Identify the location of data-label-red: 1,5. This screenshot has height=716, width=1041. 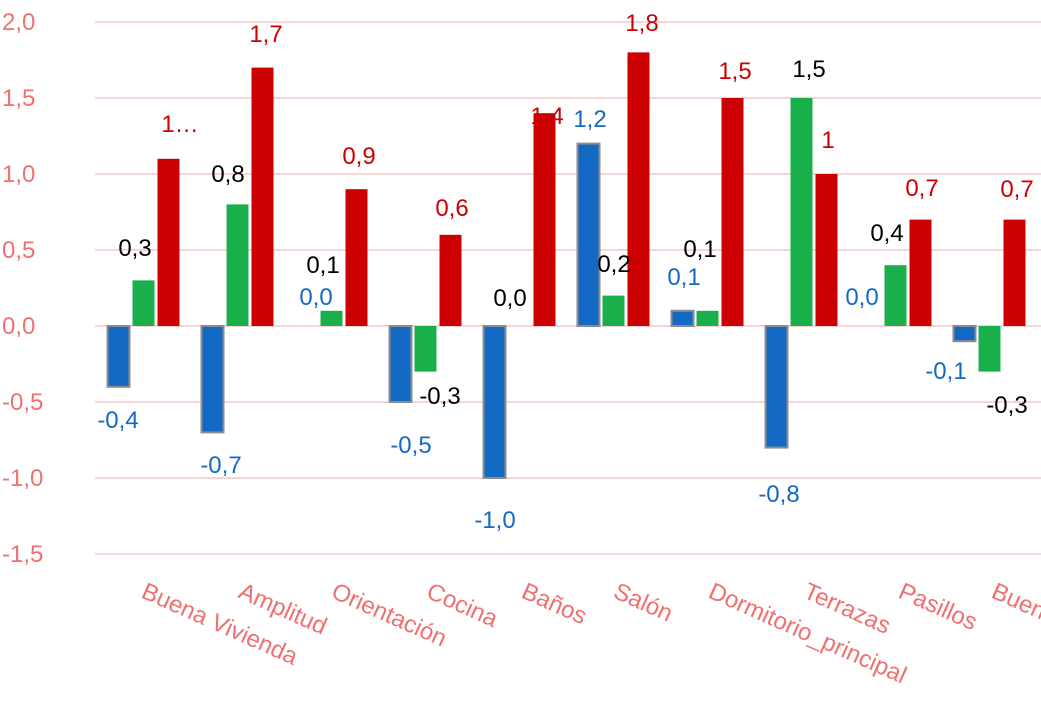
(734, 71).